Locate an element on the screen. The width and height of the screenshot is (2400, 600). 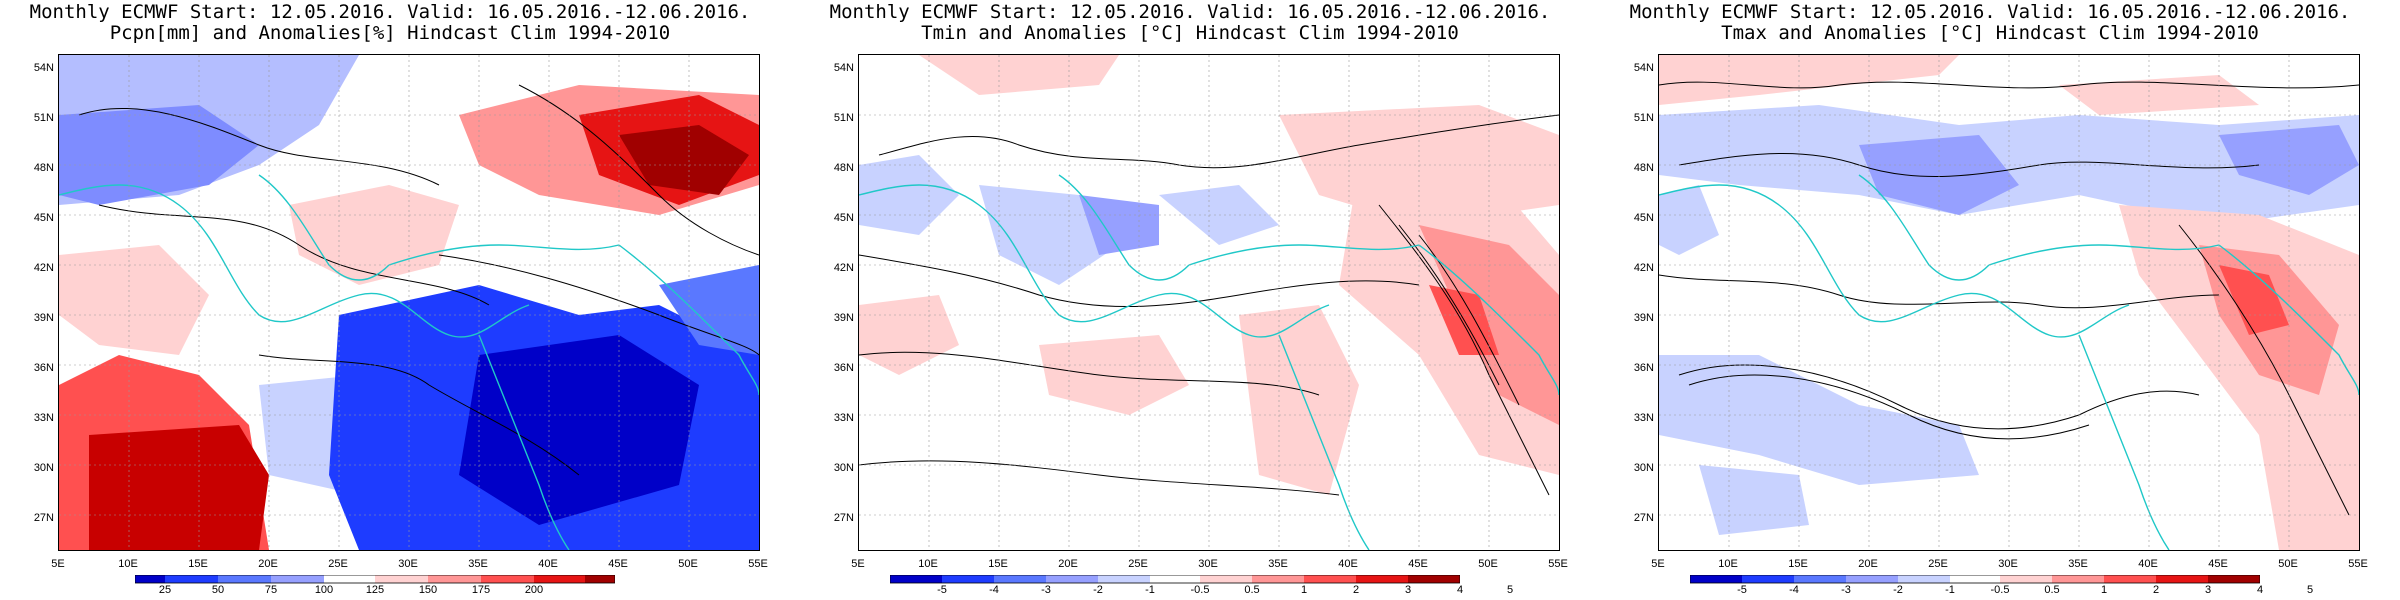
colorbar-label: 50 is located at coordinates (218, 590).